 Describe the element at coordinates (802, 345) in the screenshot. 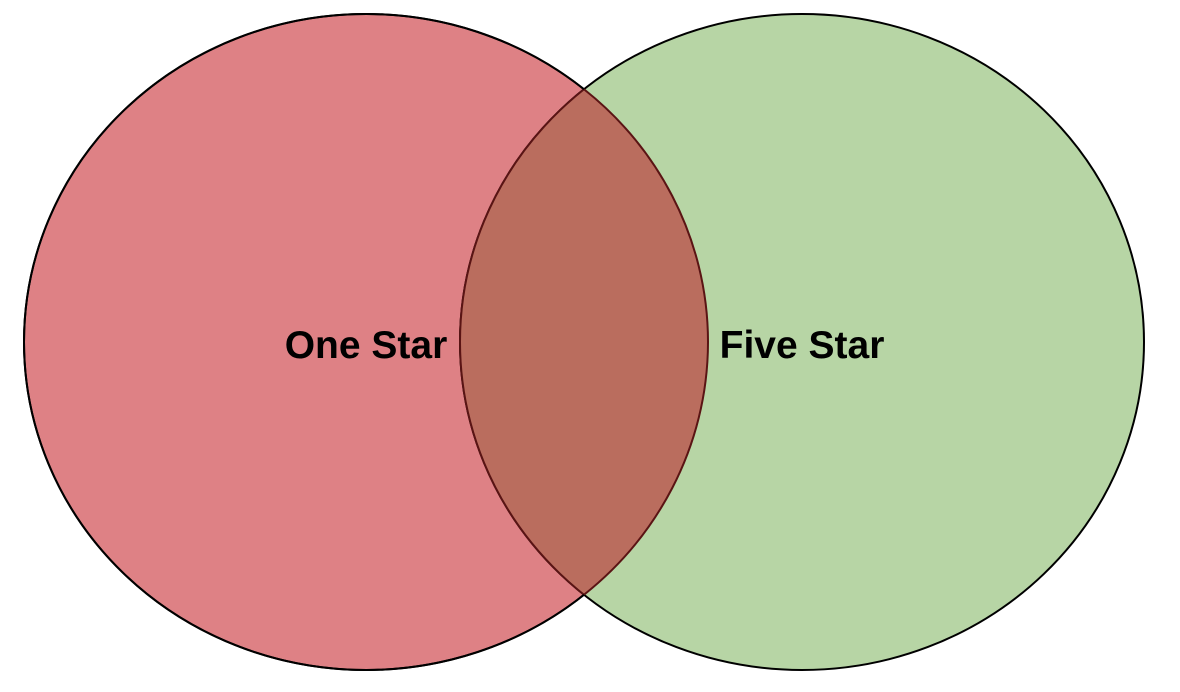

I see `five-star-label: Five Star` at that location.